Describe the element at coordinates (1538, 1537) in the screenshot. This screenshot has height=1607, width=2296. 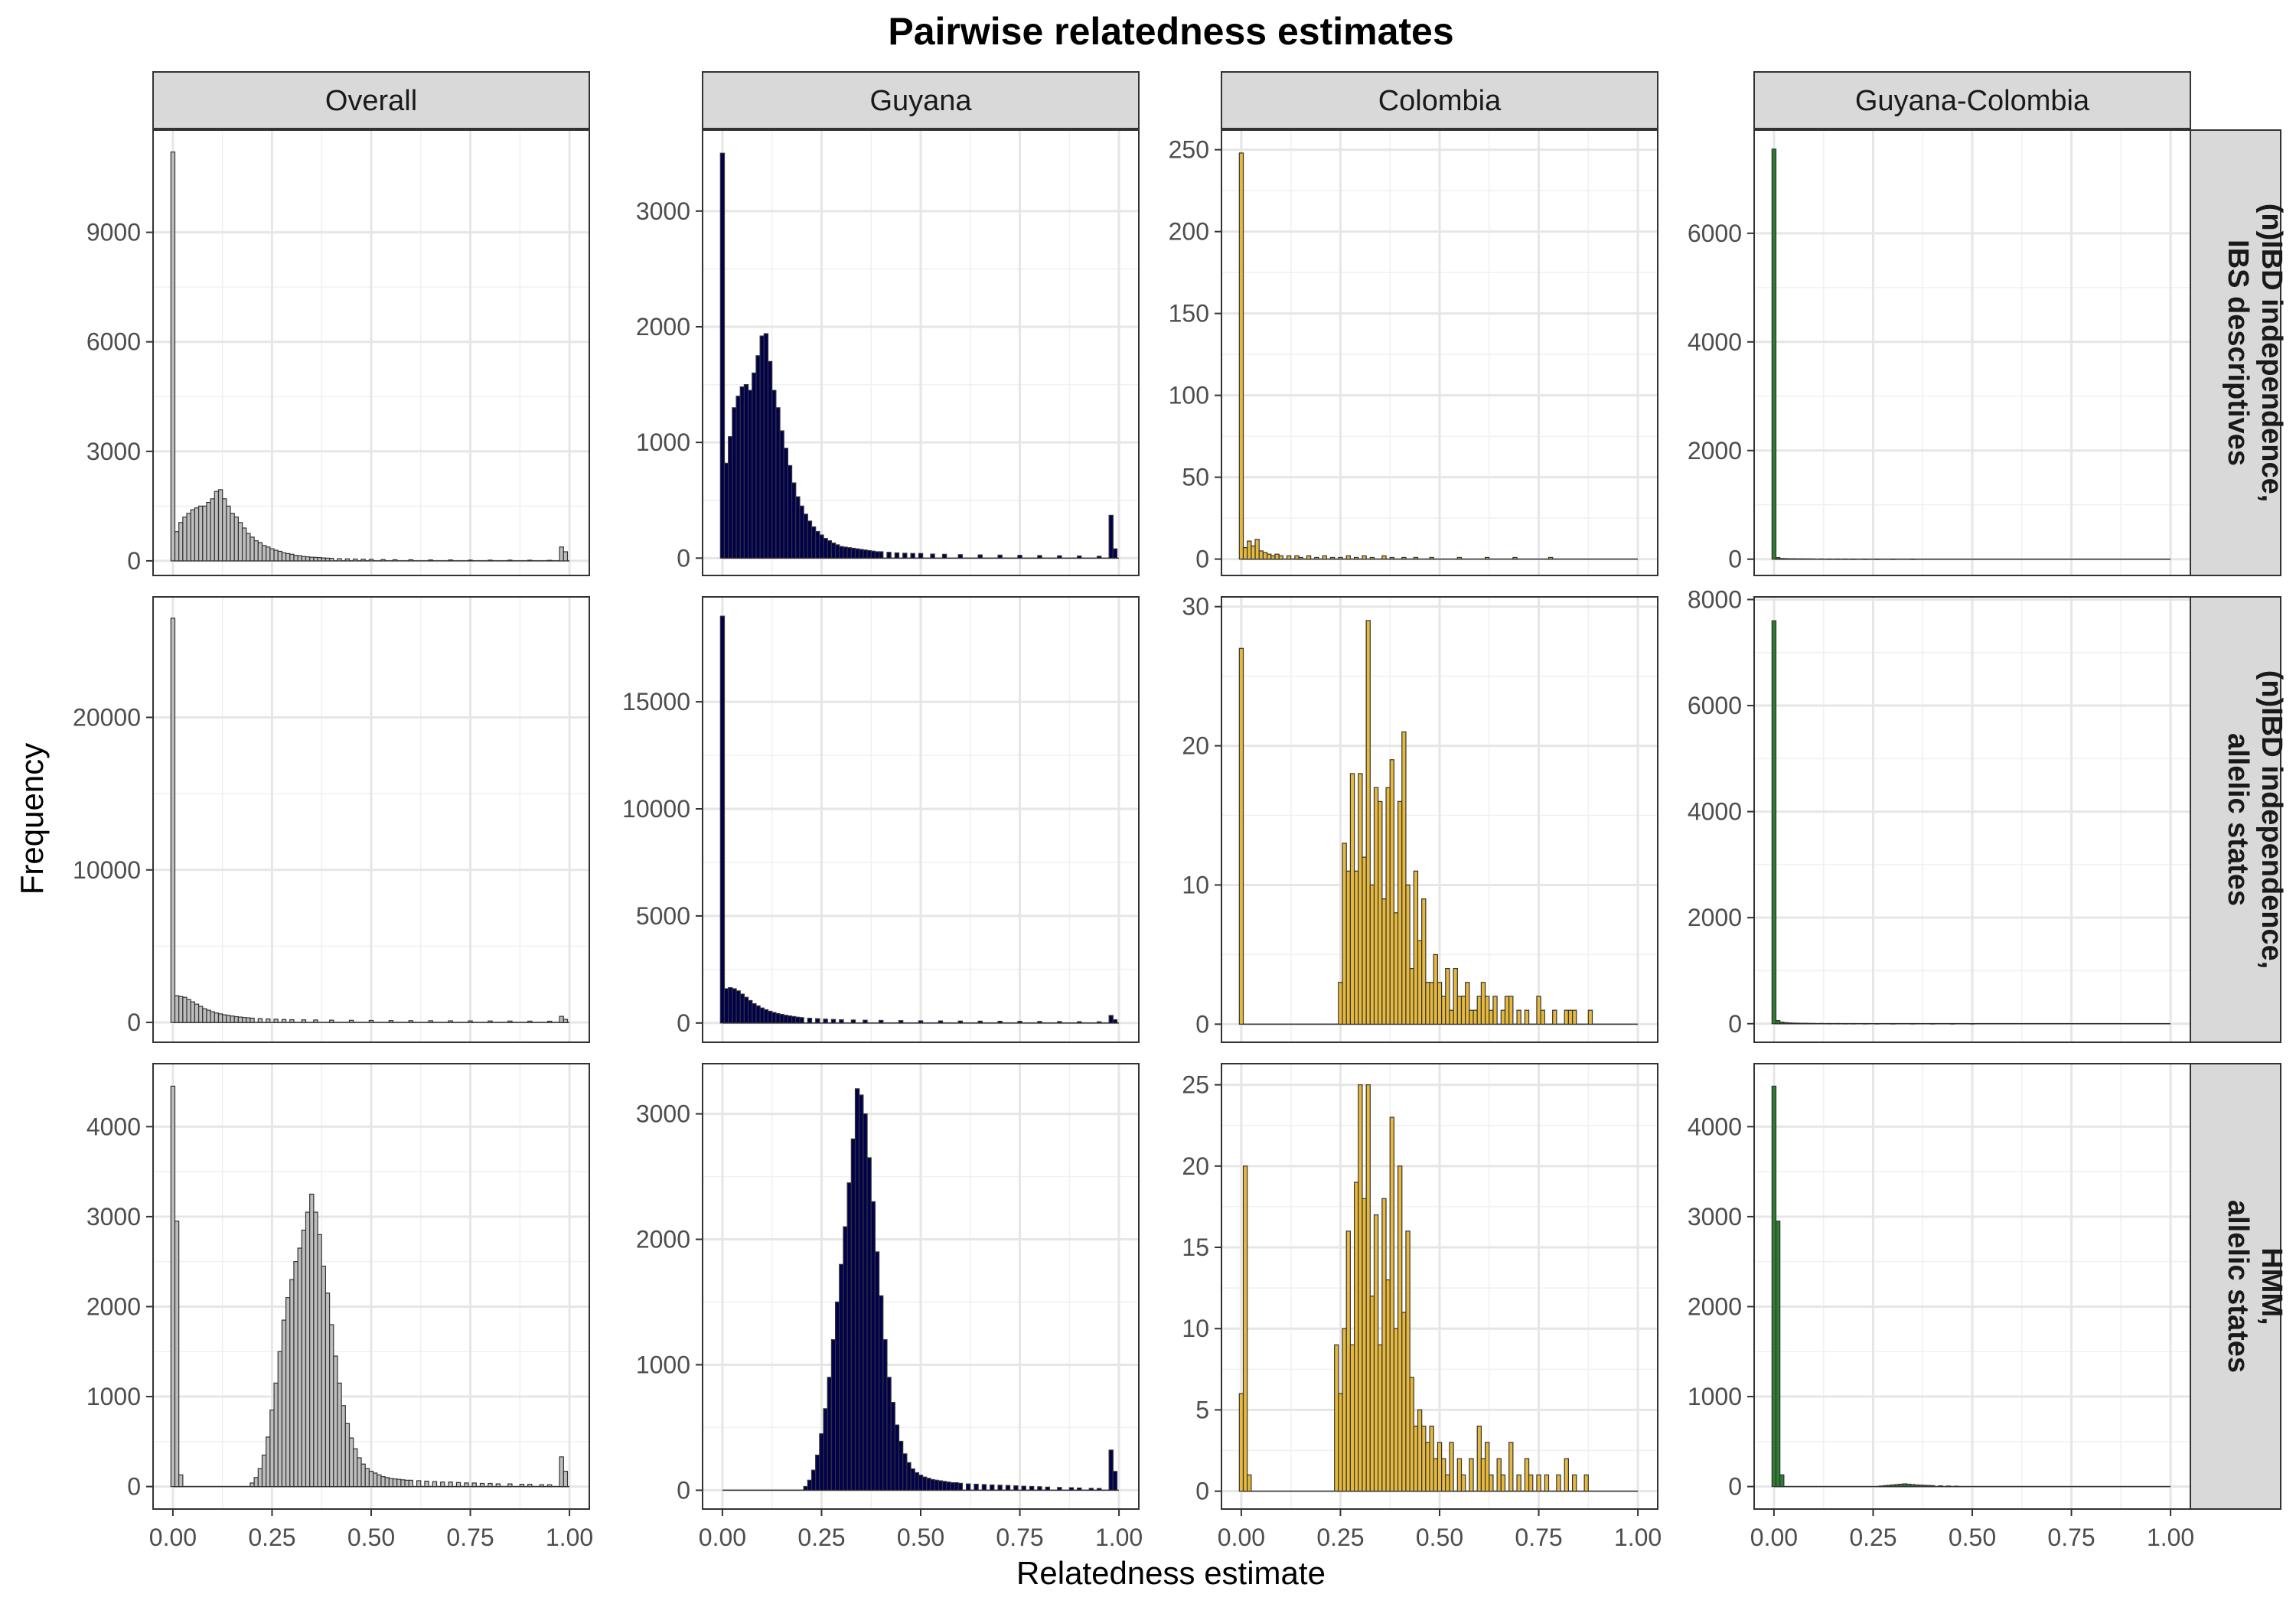
I see `x-tick-label: 0.75` at that location.